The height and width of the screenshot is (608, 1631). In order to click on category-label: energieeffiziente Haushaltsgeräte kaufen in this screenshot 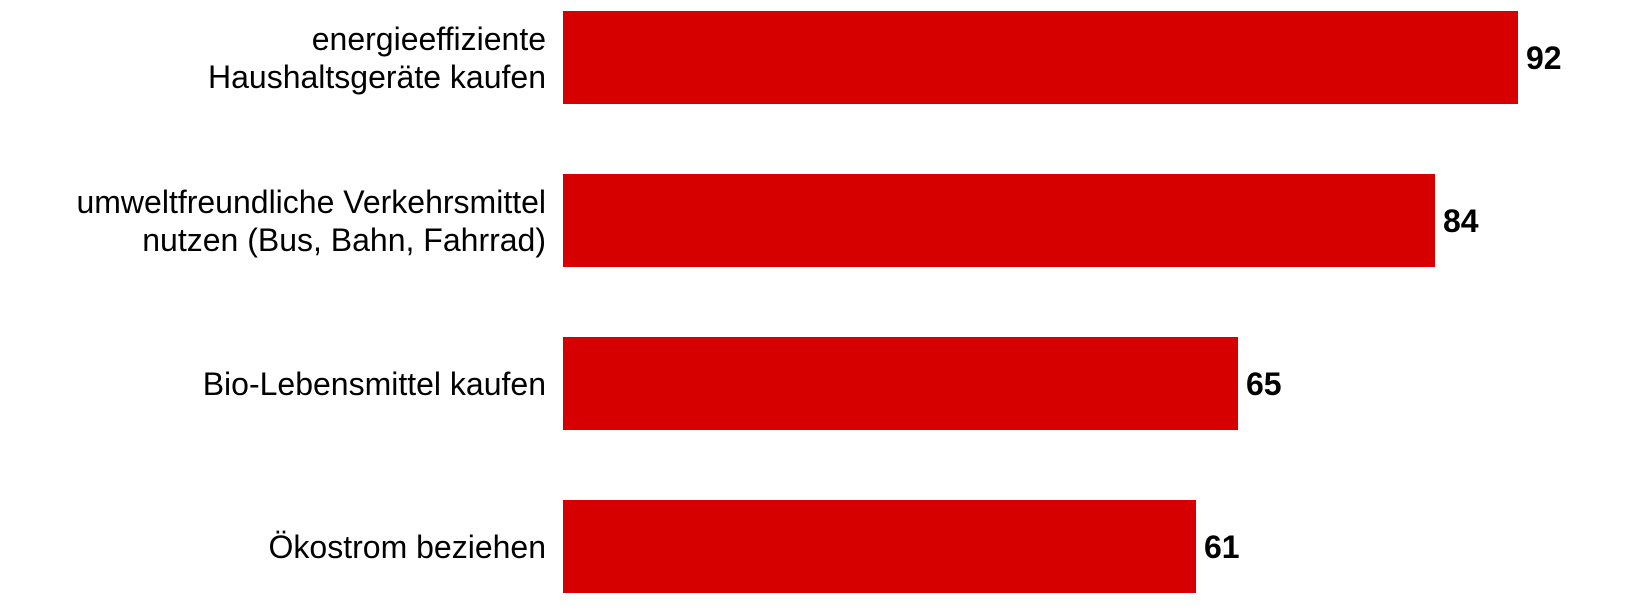, I will do `click(273, 58)`.